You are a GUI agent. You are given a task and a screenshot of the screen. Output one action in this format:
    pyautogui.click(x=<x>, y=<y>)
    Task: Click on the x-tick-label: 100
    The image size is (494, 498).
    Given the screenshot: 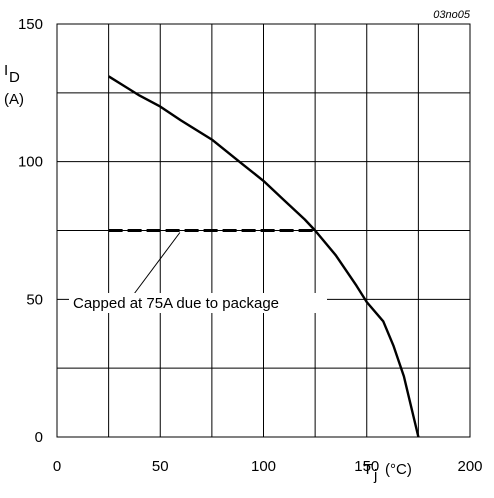 What is the action you would take?
    pyautogui.click(x=263, y=466)
    